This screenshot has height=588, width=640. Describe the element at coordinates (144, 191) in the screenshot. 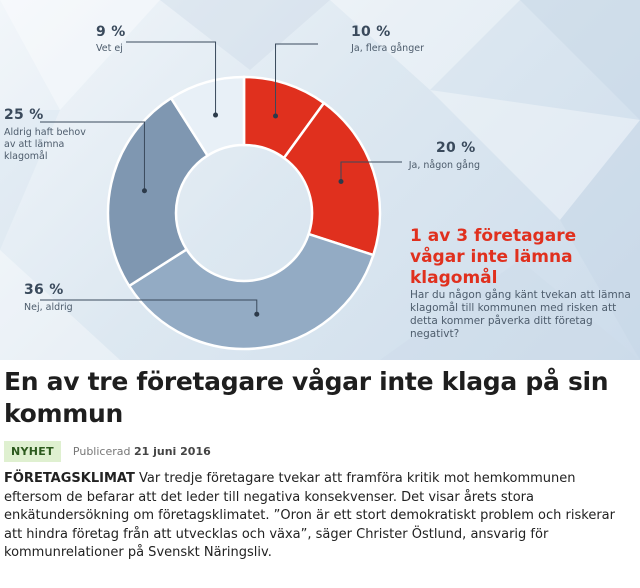

I see `leader-dot-aldrig-behov` at that location.